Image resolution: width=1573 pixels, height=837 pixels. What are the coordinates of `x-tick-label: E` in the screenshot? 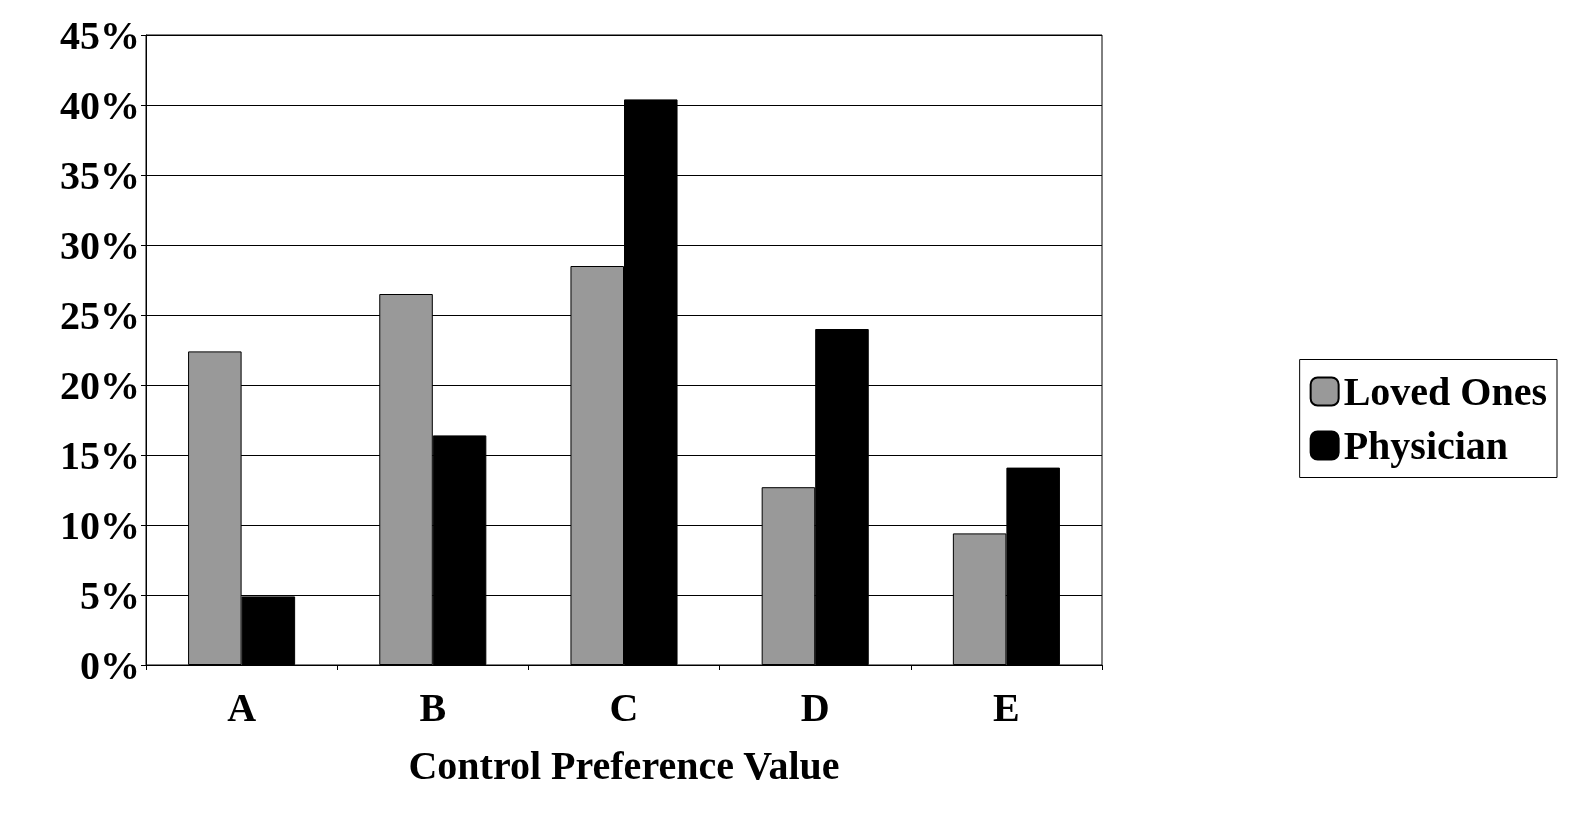 It's located at (1006, 707).